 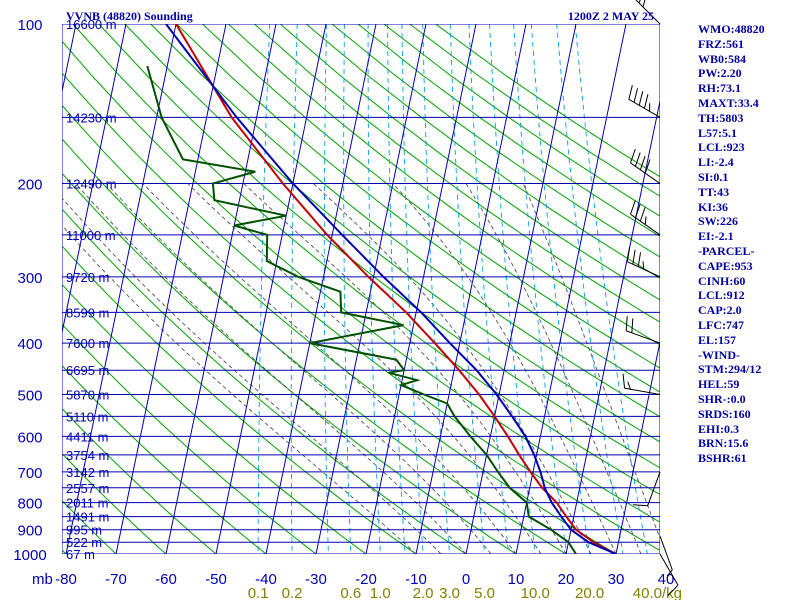 What do you see at coordinates (721, 295) in the screenshot?
I see `index-value: LCL:912` at bounding box center [721, 295].